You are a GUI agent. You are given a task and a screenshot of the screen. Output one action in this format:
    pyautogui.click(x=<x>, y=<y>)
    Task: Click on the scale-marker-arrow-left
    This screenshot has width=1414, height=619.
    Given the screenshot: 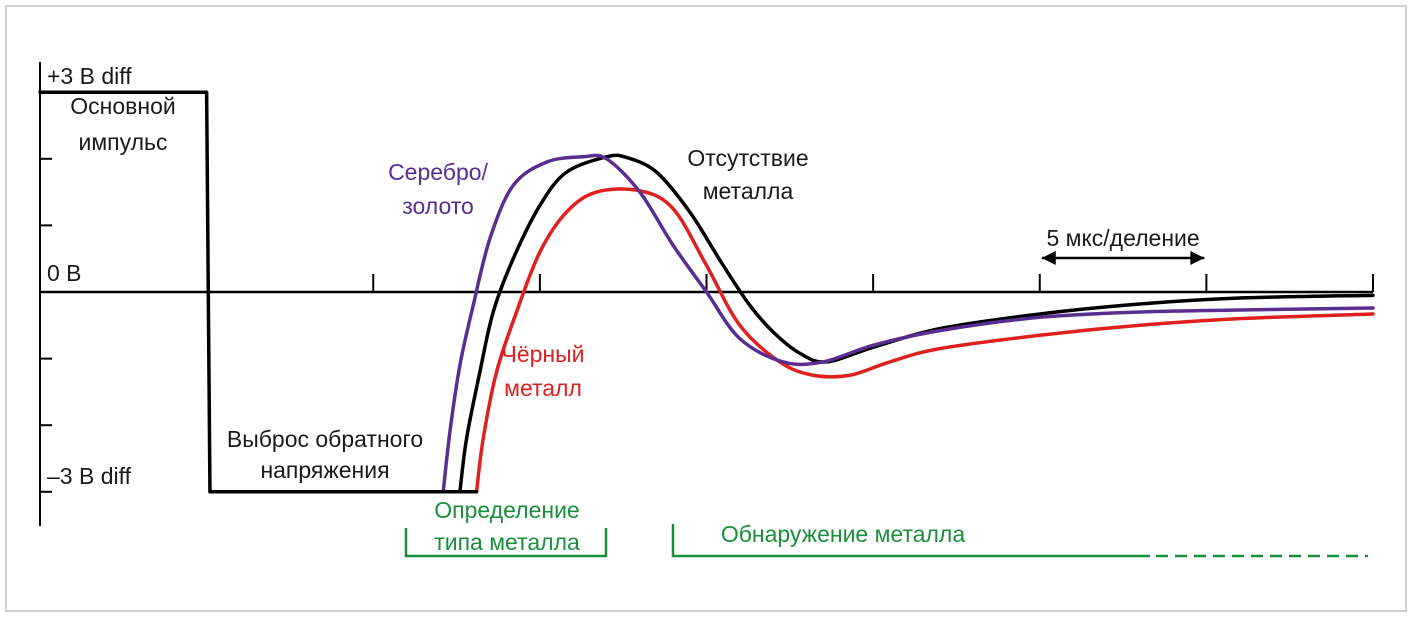 What is the action you would take?
    pyautogui.click(x=1048, y=258)
    